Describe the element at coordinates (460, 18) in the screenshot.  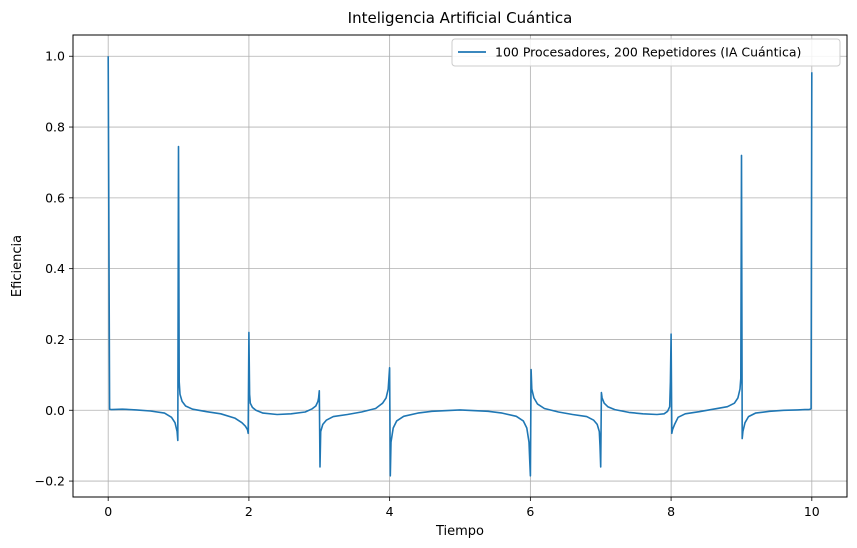
I see `chart-title: Inteligencia Artificial Cuántica` at that location.